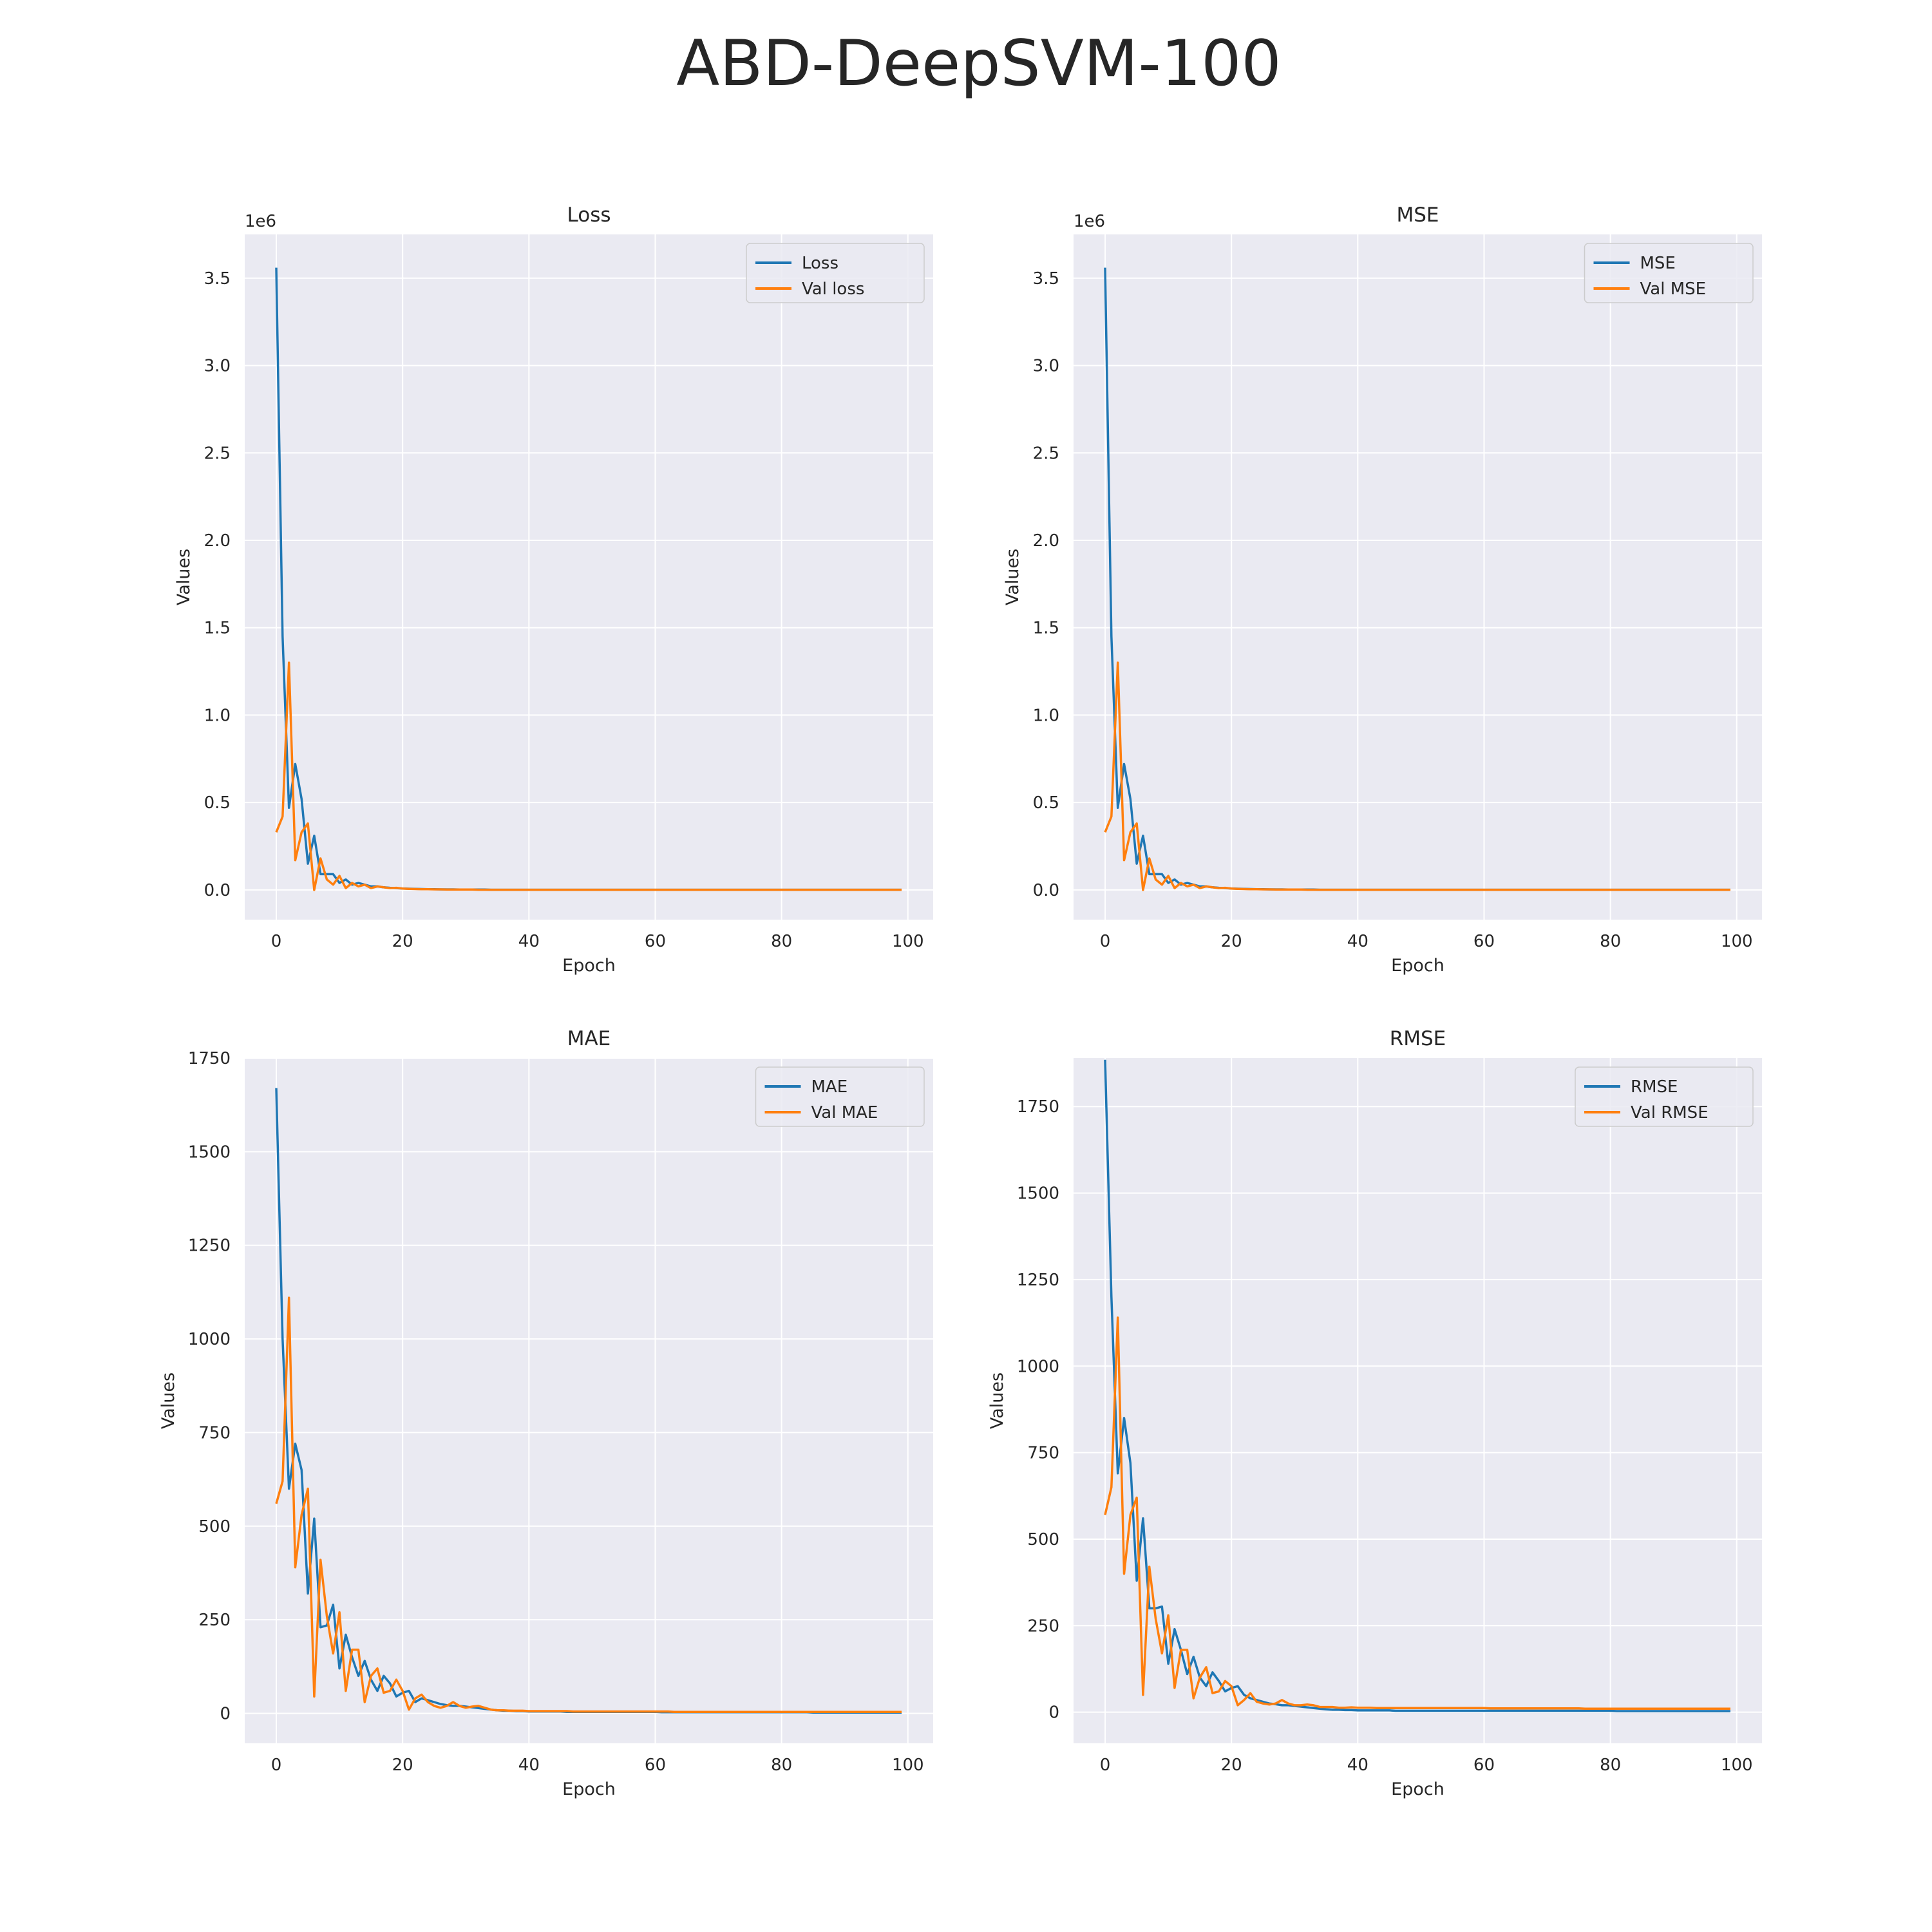  What do you see at coordinates (1418, 1038) in the screenshot?
I see `chart-title: RMSE` at bounding box center [1418, 1038].